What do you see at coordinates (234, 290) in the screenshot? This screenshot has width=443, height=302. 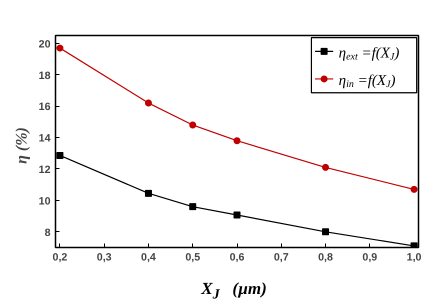 I see `x-axis-title: X$_{J}$ (µm)` at bounding box center [234, 290].